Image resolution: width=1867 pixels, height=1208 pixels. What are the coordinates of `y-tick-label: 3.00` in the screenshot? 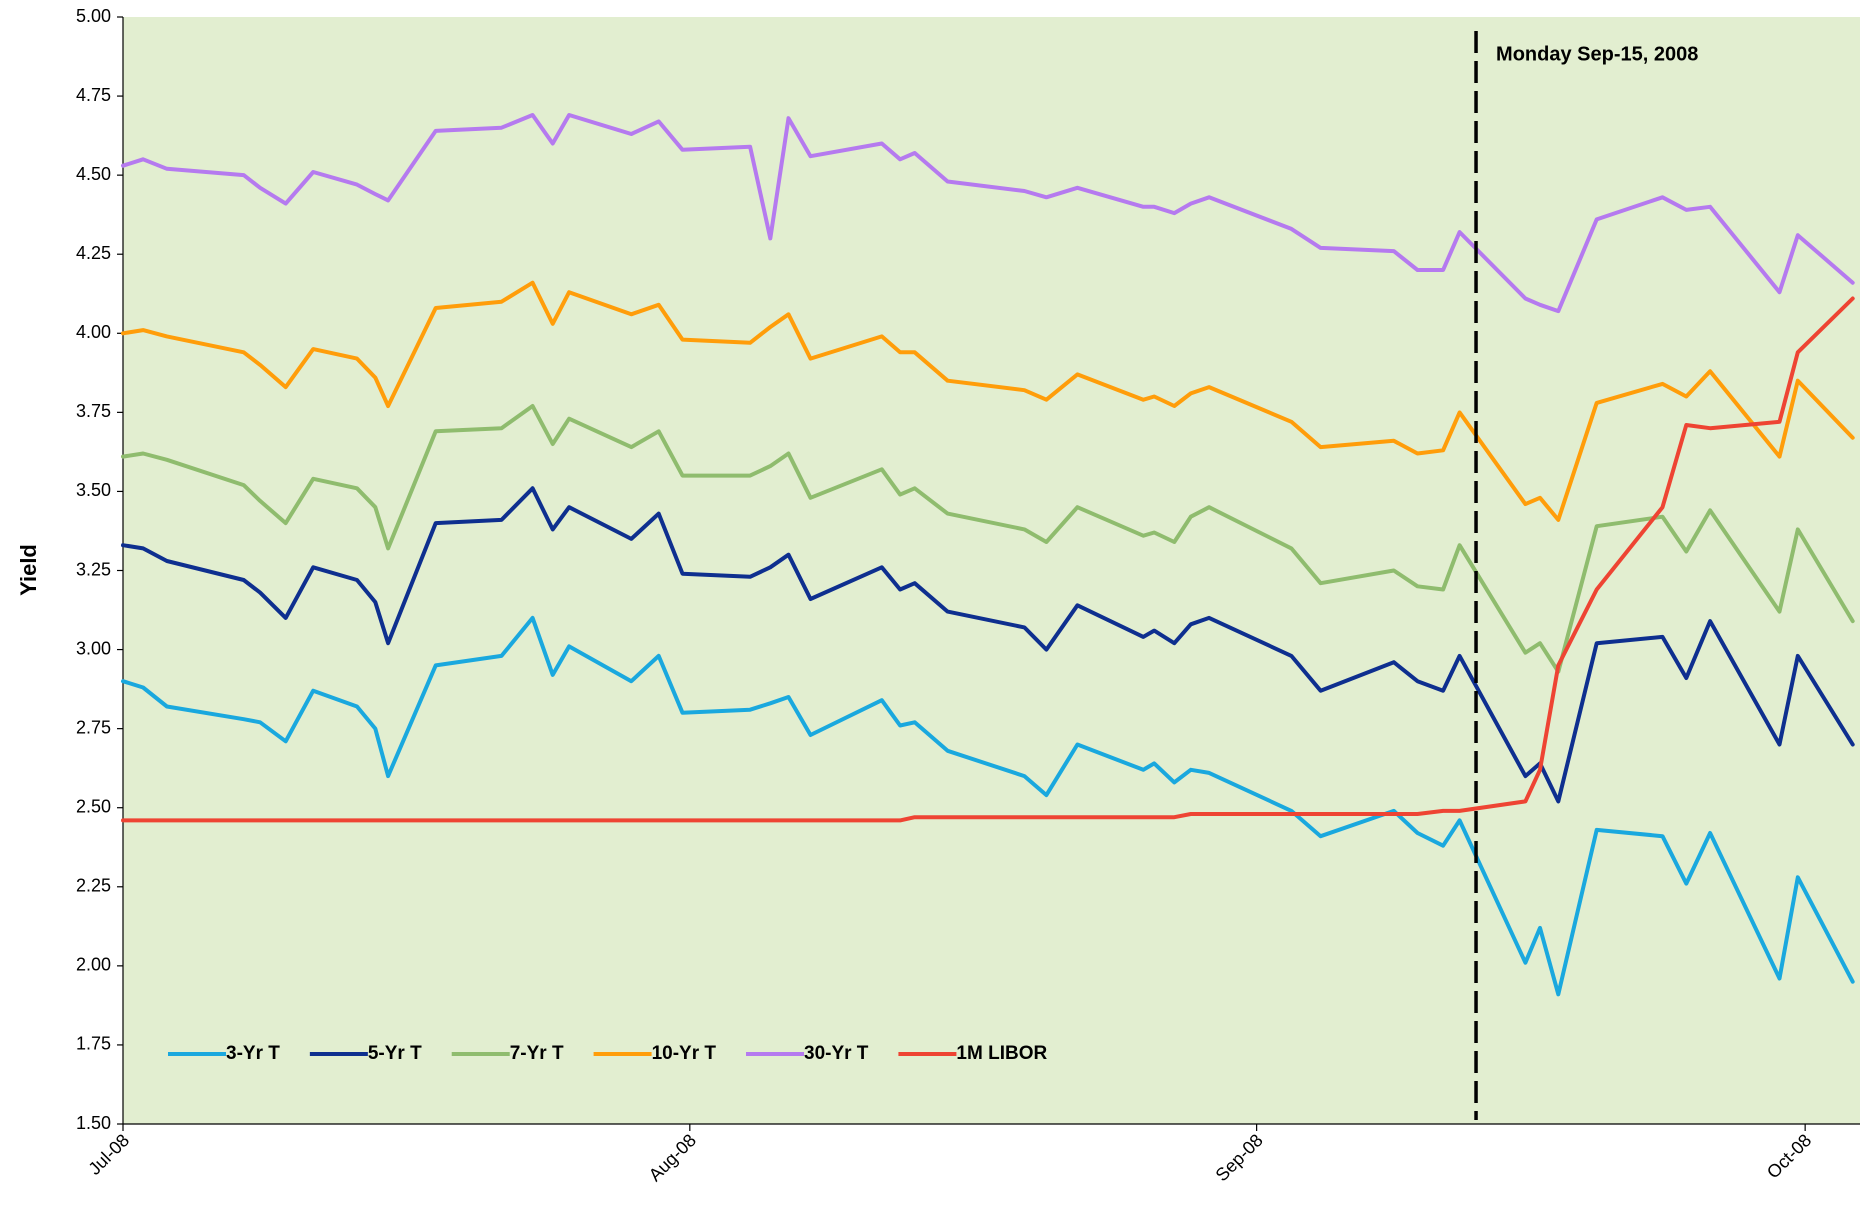 It's located at (93, 648).